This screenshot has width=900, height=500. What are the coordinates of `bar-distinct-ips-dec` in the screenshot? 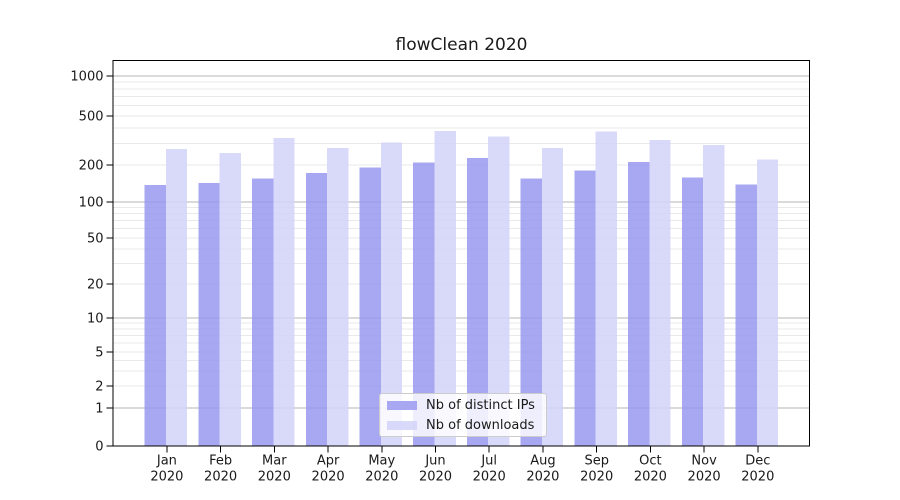 It's located at (746, 315).